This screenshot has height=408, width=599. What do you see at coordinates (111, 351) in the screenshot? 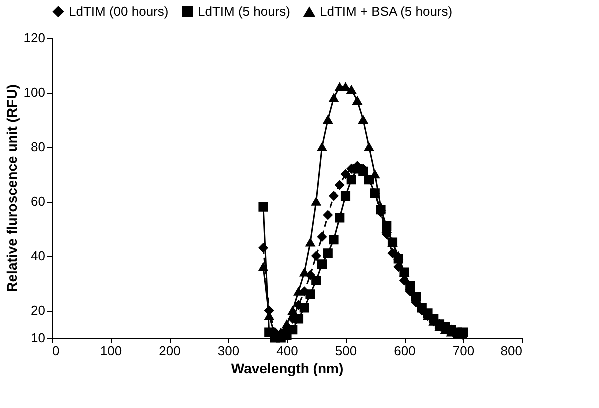
I see `x-tick-label: 100` at bounding box center [111, 351].